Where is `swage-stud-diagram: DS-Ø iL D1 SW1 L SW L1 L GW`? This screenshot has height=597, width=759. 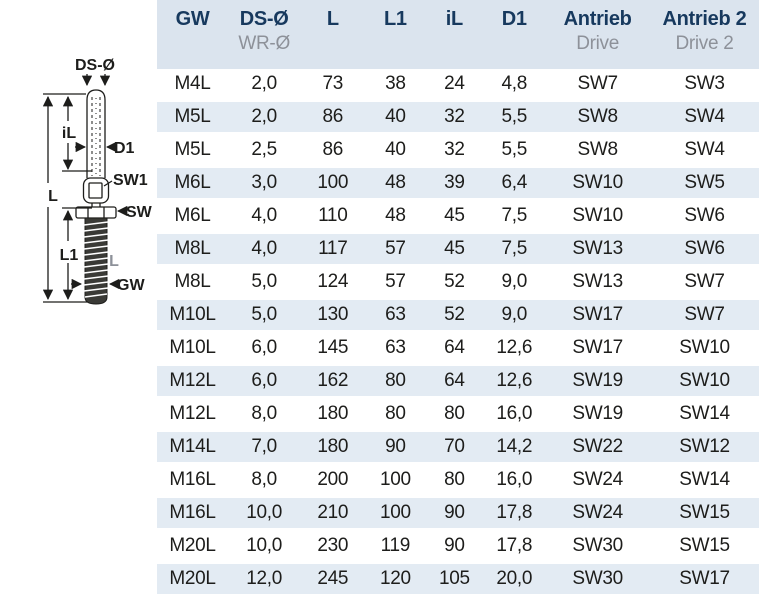 swage-stud-diagram: DS-Ø iL D1 SW1 L SW L1 L GW is located at coordinates (97, 181).